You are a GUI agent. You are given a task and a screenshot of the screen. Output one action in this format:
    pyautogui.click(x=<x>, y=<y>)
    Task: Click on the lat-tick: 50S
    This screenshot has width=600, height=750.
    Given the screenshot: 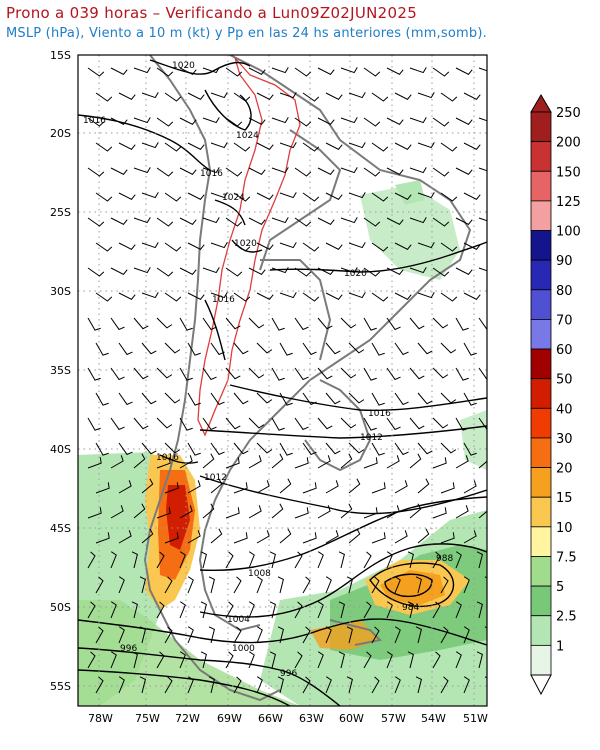 What is the action you would take?
    pyautogui.click(x=60, y=607)
    